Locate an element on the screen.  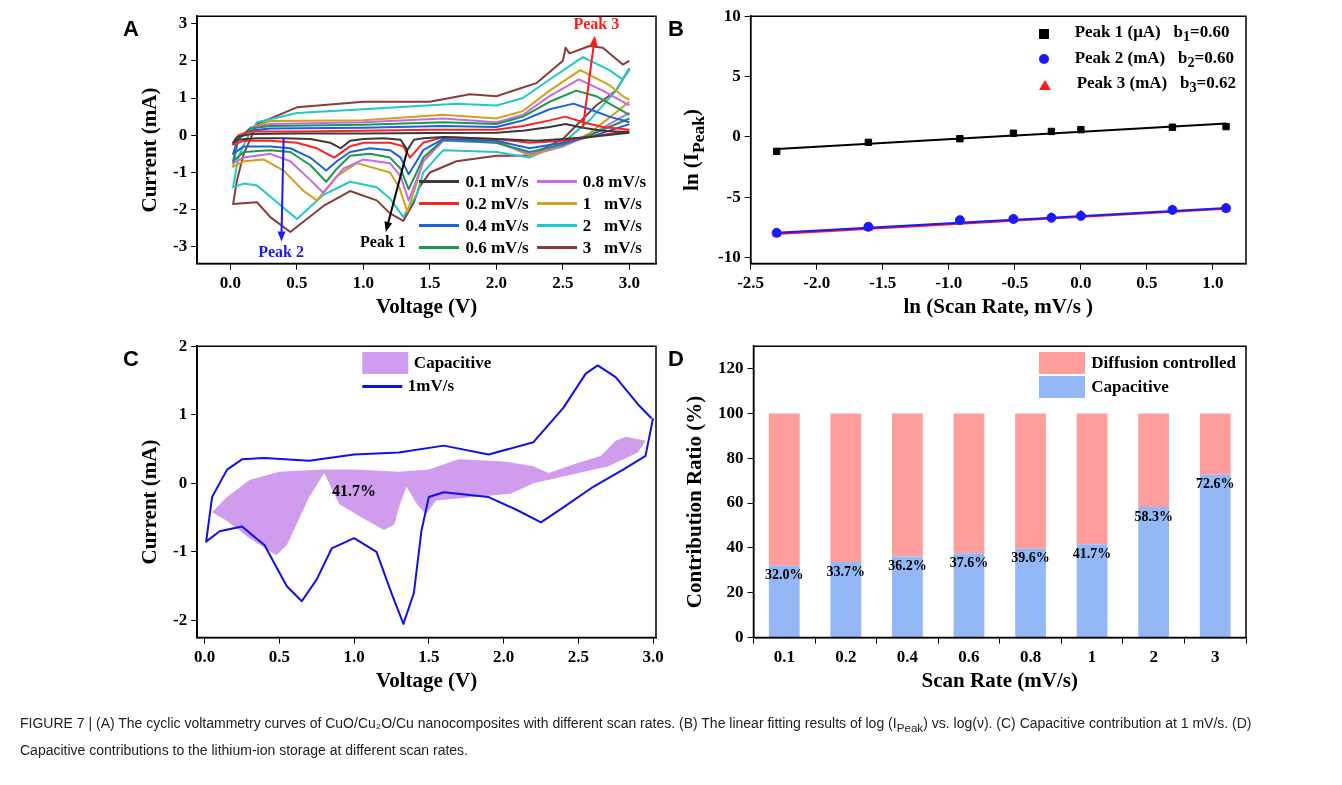
x-tick-label: 0.6 is located at coordinates (969, 657).